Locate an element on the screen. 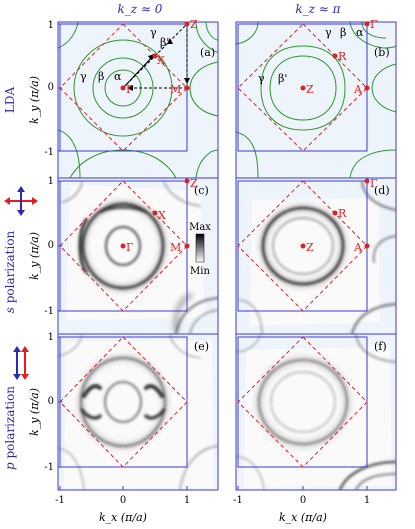 This screenshot has height=529, width=415. point-gamma-d is located at coordinates (367, 181).